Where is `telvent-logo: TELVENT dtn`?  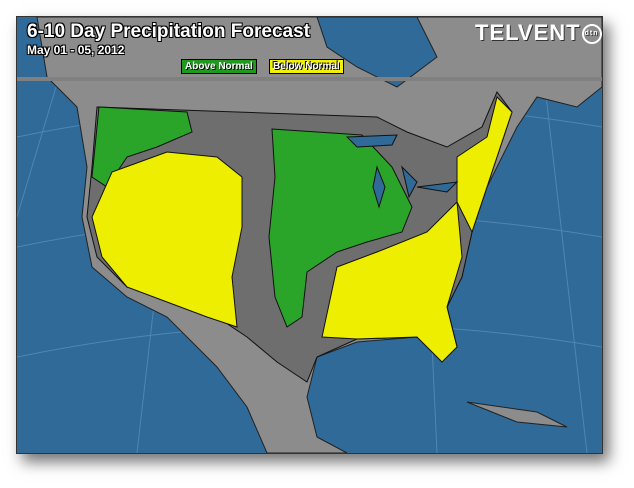
telvent-logo: TELVENT dtn is located at coordinates (538, 33).